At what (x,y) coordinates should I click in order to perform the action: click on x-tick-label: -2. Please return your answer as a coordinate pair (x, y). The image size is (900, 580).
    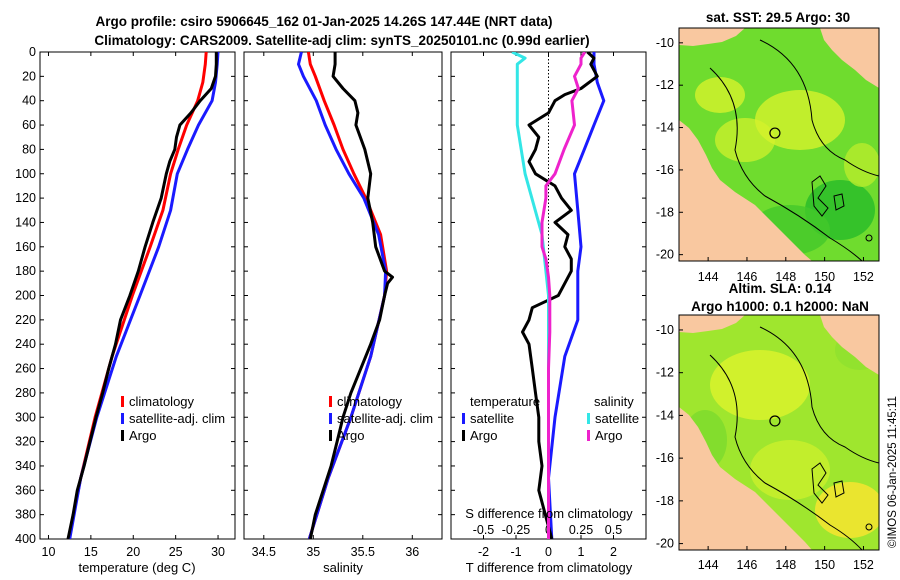
    Looking at the image, I should click on (483, 552).